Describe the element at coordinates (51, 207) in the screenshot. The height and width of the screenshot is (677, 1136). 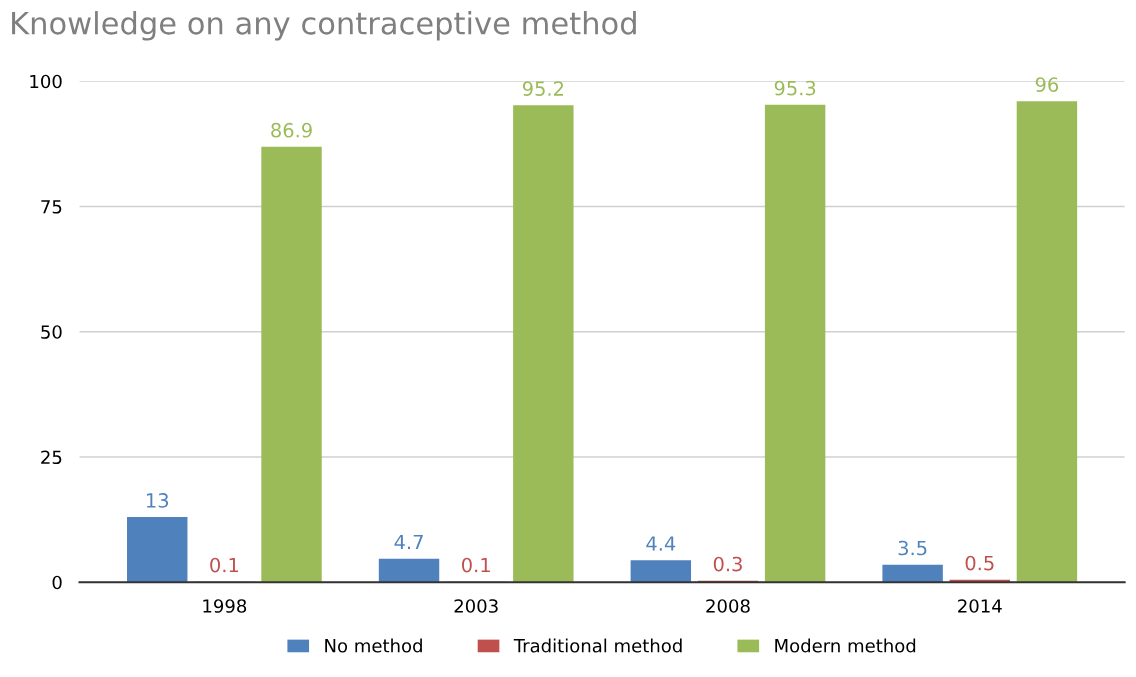
I see `y-tick-label: 75` at that location.